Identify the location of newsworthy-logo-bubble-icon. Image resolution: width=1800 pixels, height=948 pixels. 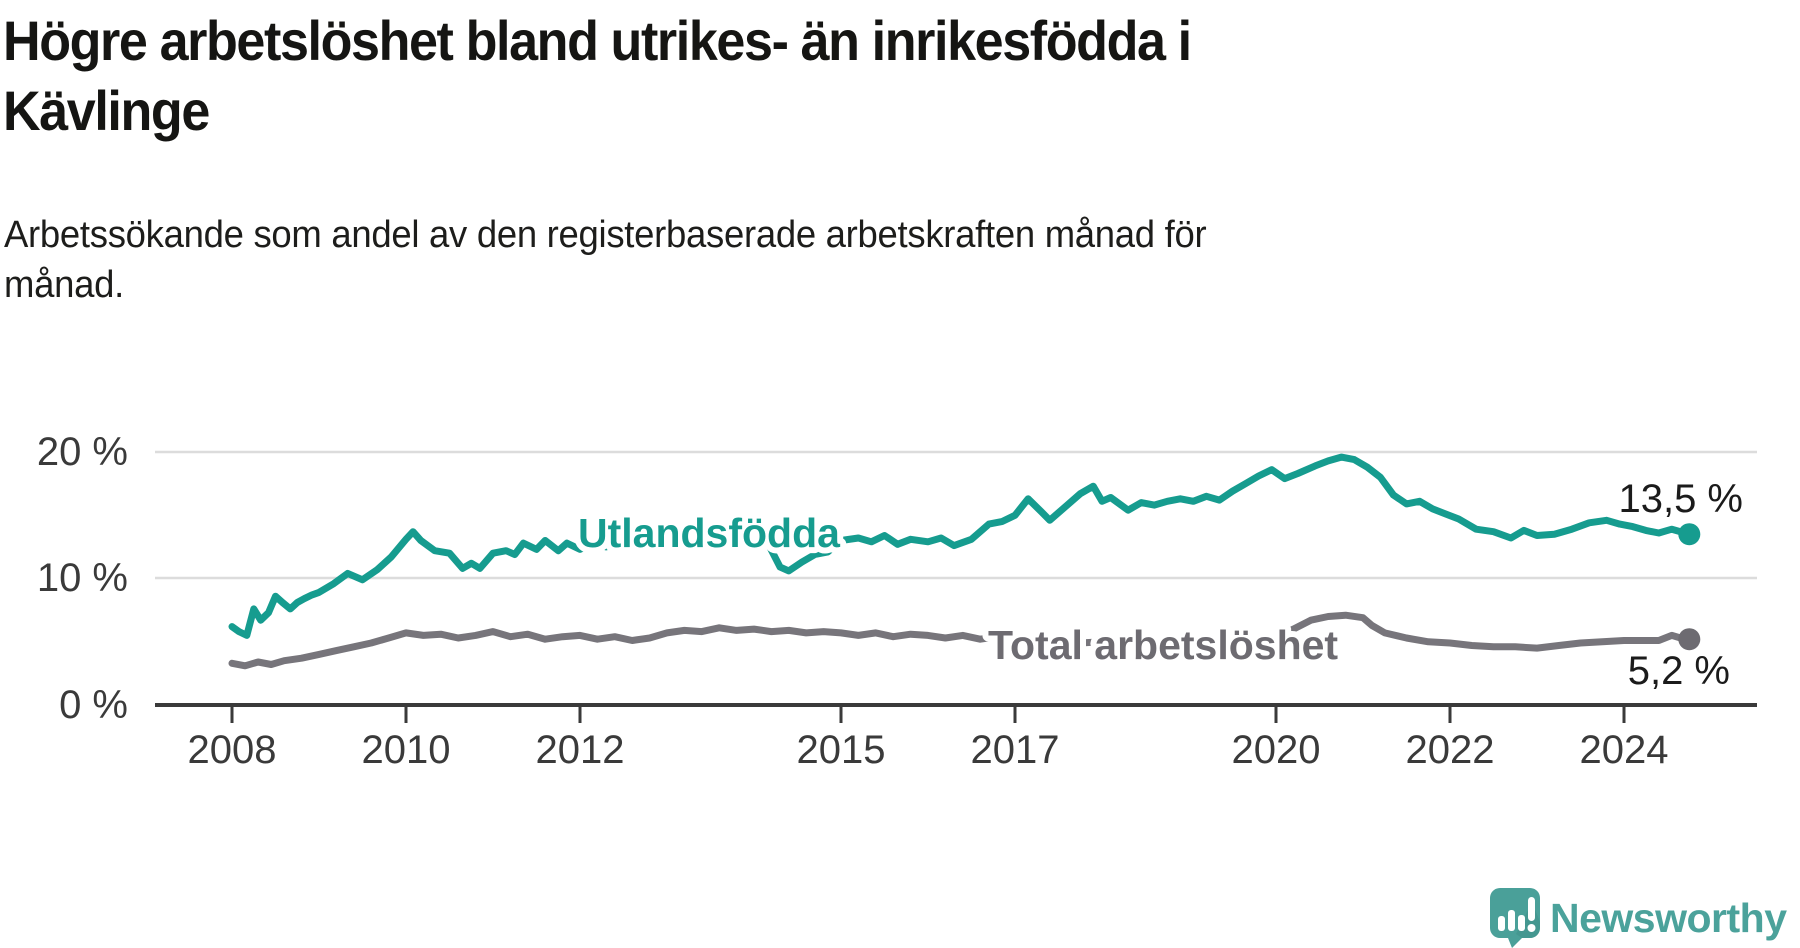
(1515, 918).